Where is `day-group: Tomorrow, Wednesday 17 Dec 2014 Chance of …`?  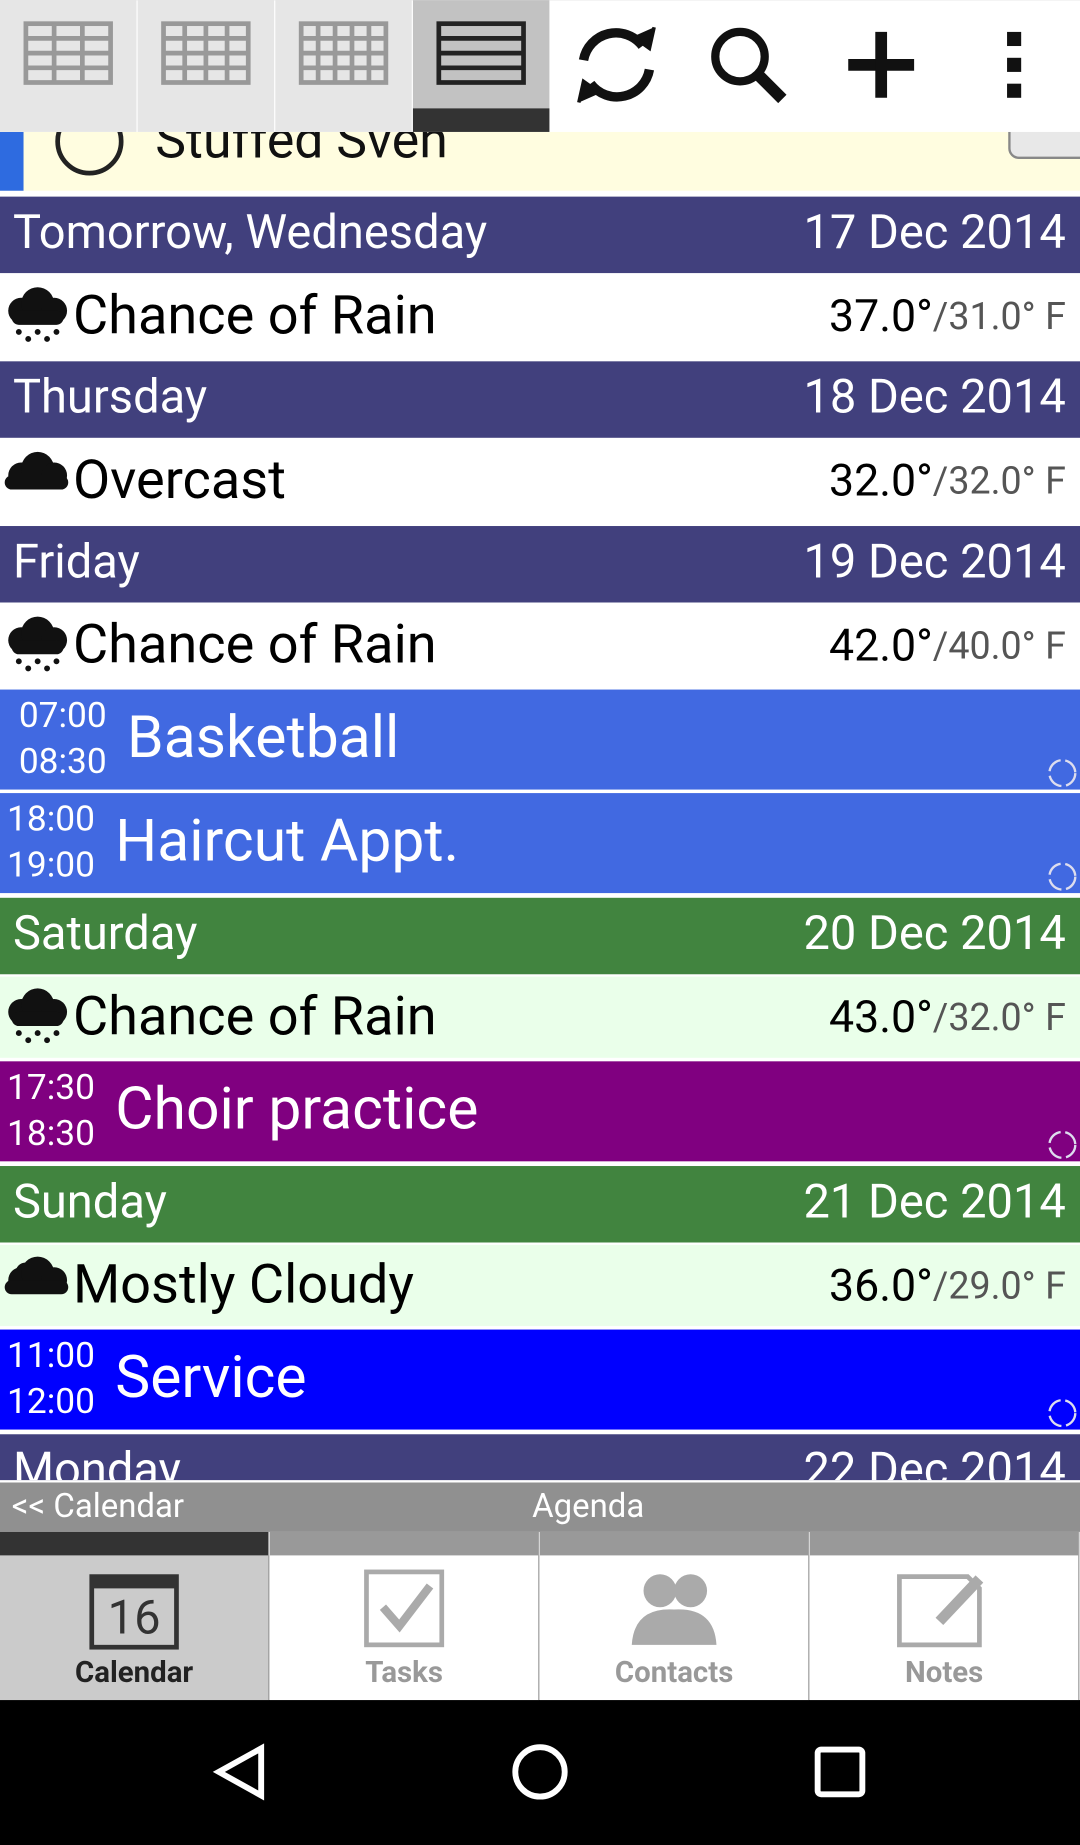
day-group: Tomorrow, Wednesday 17 Dec 2014 Chance of … is located at coordinates (540, 276).